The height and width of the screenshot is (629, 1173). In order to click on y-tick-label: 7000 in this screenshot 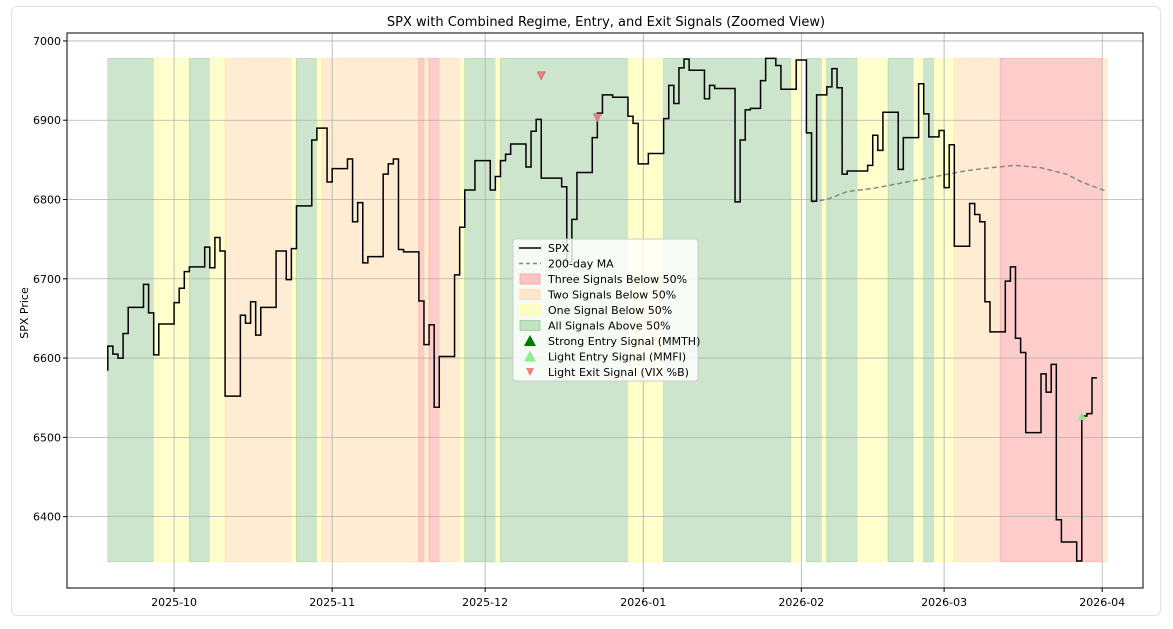, I will do `click(47, 41)`.